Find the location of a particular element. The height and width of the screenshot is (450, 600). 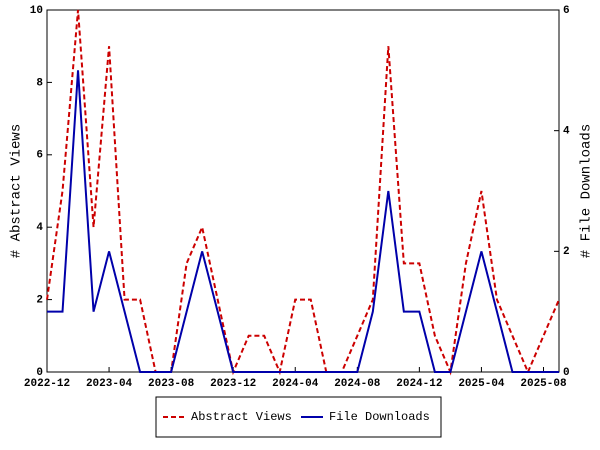

y2-tick-label: 0 is located at coordinates (566, 373).